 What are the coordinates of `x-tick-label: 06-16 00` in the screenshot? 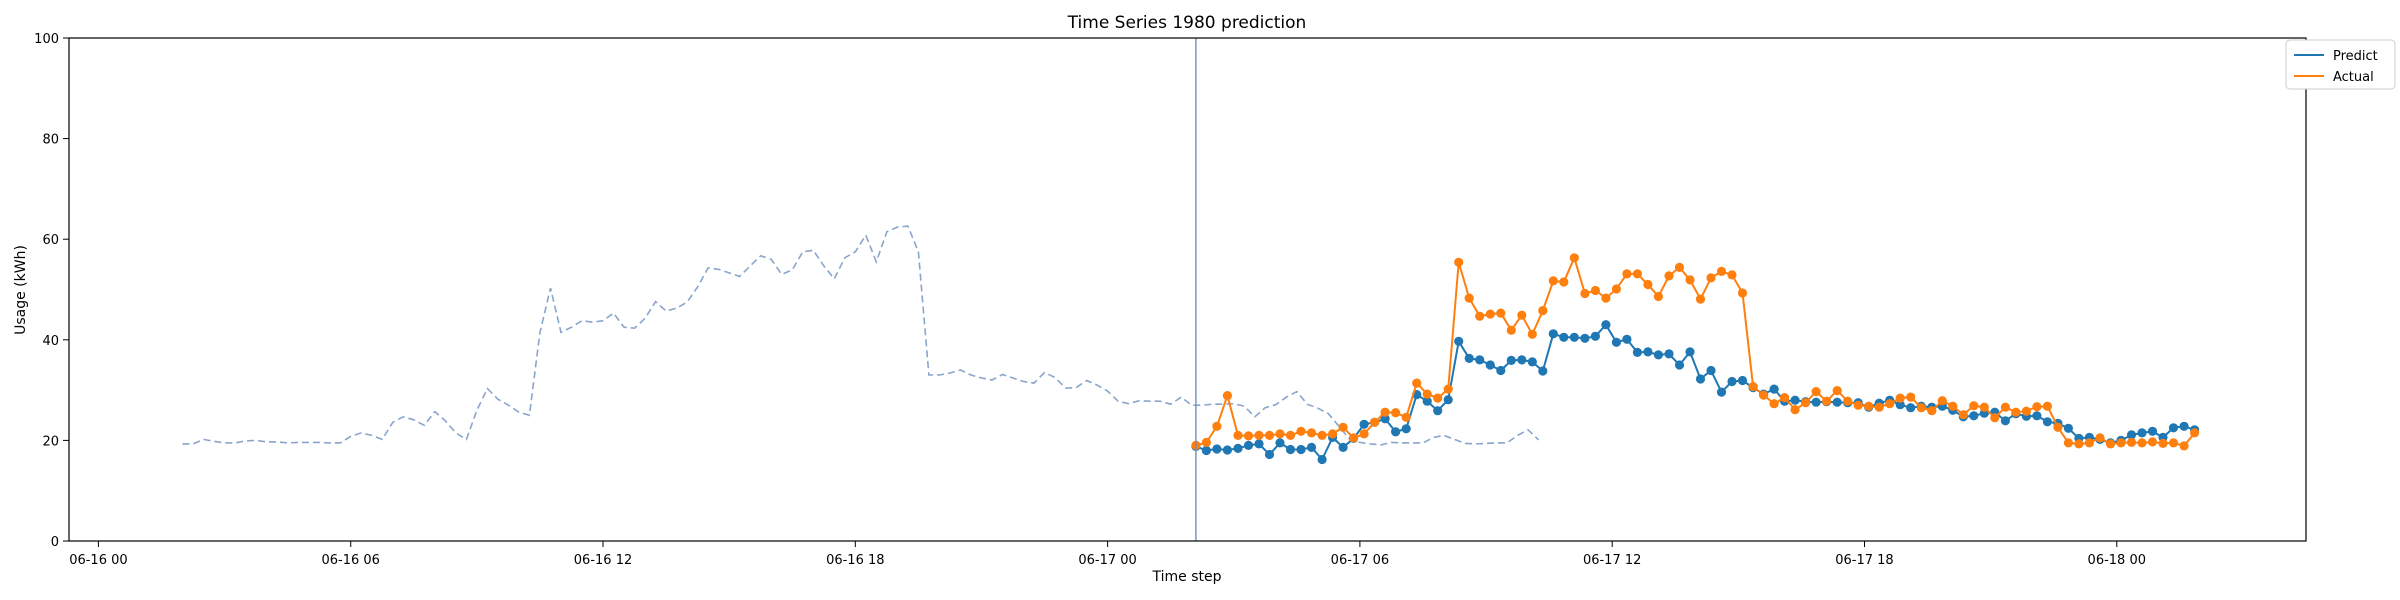 It's located at (98, 560).